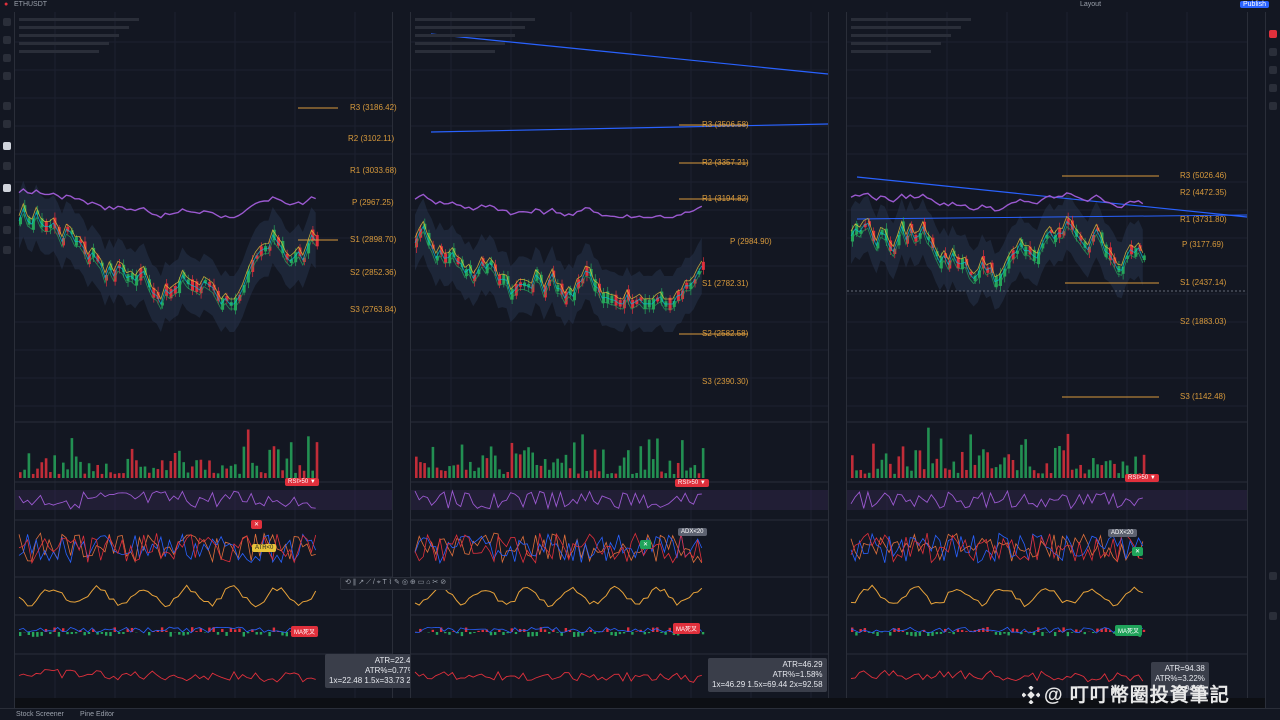 This screenshot has height=720, width=1280. Describe the element at coordinates (7, 166) in the screenshot. I see `zoom-icon` at that location.